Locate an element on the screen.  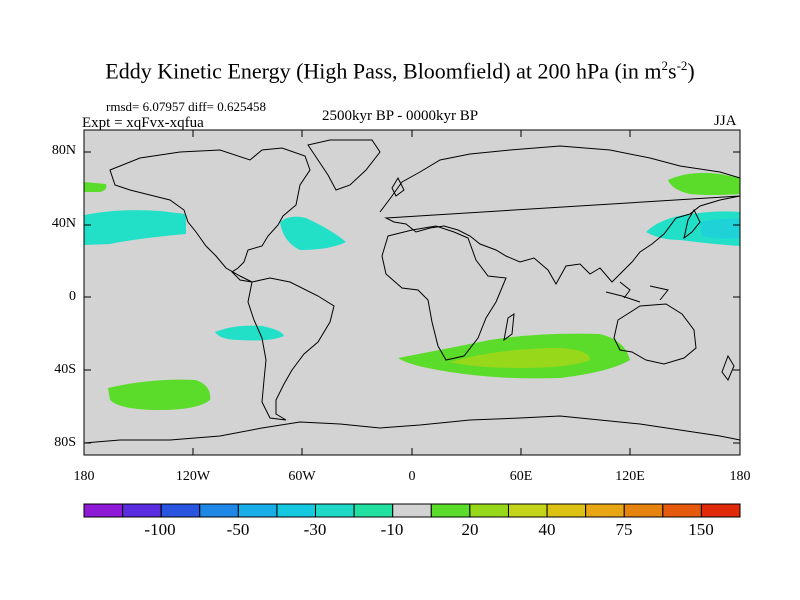
x-tick-label: 0 is located at coordinates (412, 476).